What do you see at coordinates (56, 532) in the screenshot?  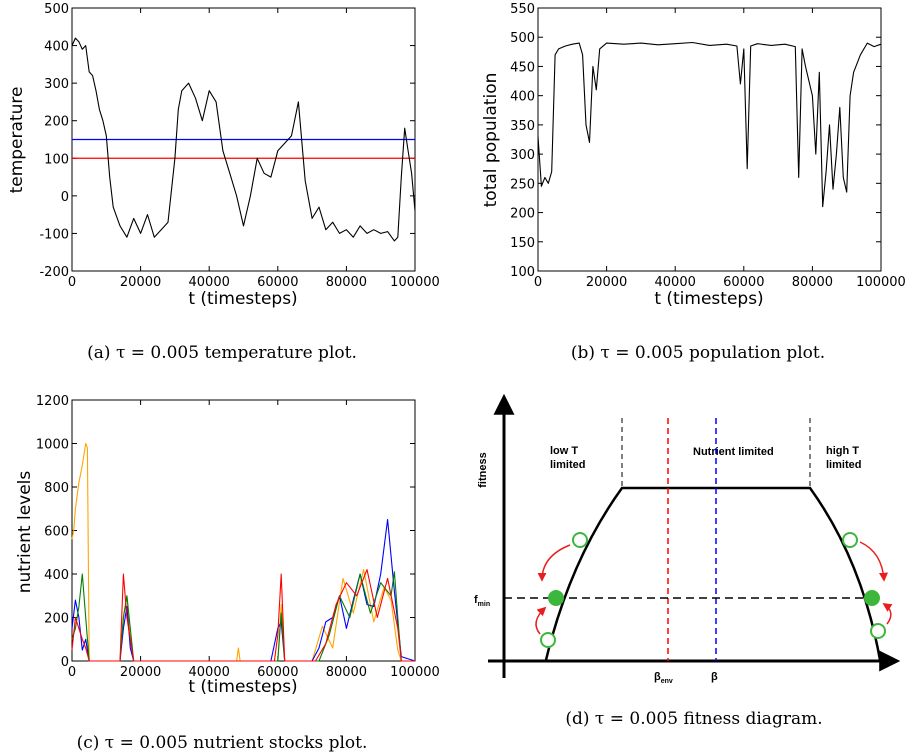 I see `y-tick-label: 600` at bounding box center [56, 532].